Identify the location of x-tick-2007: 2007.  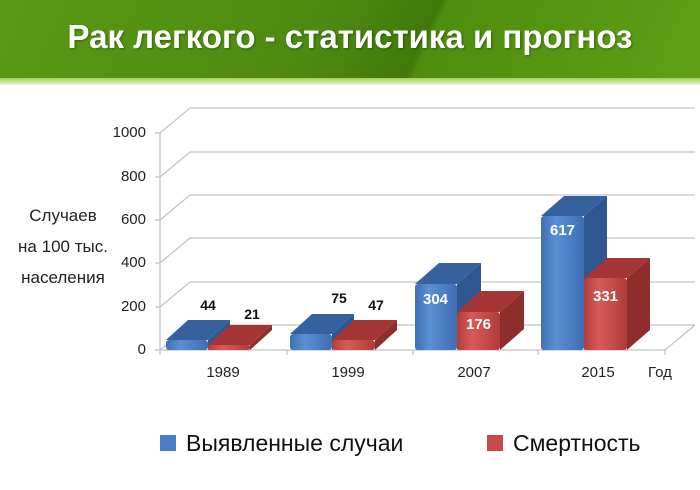
(474, 372).